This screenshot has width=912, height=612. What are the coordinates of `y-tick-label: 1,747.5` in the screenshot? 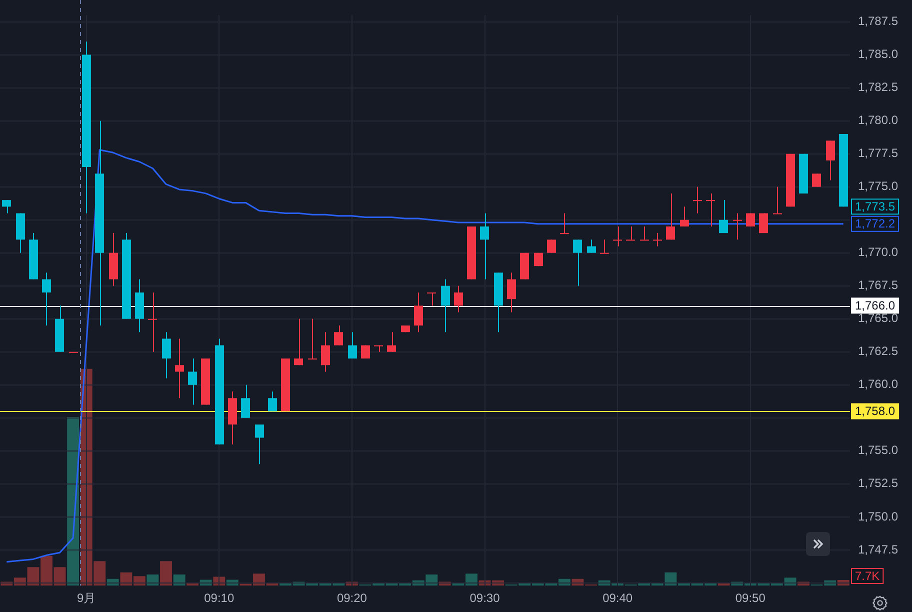 It's located at (878, 549).